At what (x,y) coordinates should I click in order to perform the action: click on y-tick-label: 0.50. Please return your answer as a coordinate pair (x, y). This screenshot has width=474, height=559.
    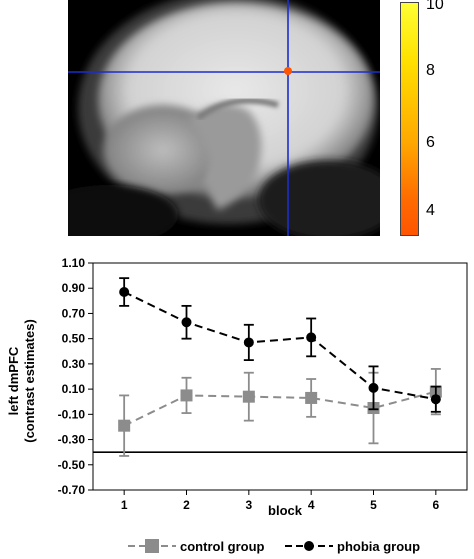
    Looking at the image, I should click on (74, 339).